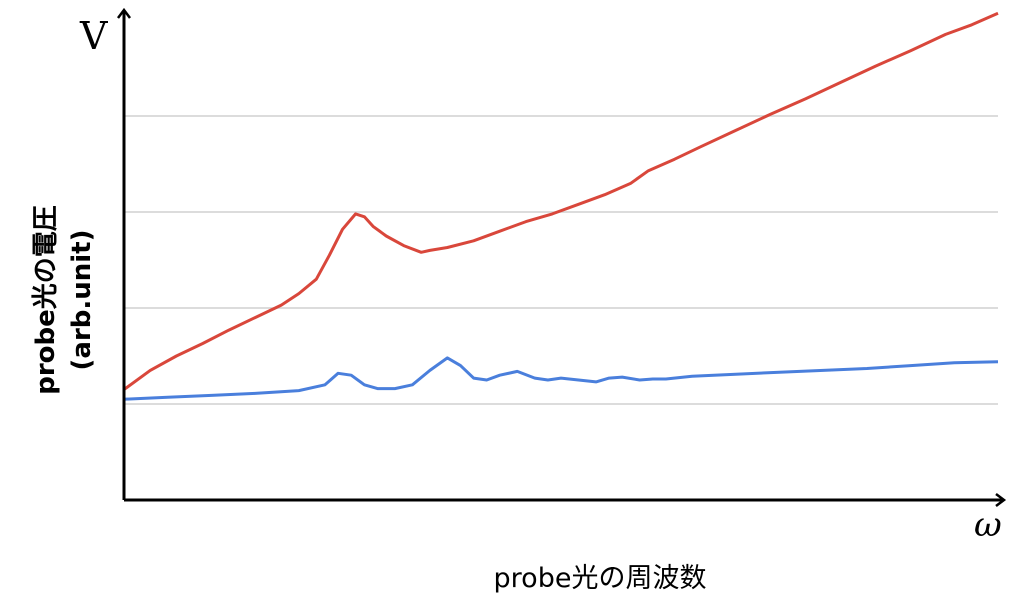  Describe the element at coordinates (94, 36) in the screenshot. I see `y-axis-unit-letter: V` at that location.